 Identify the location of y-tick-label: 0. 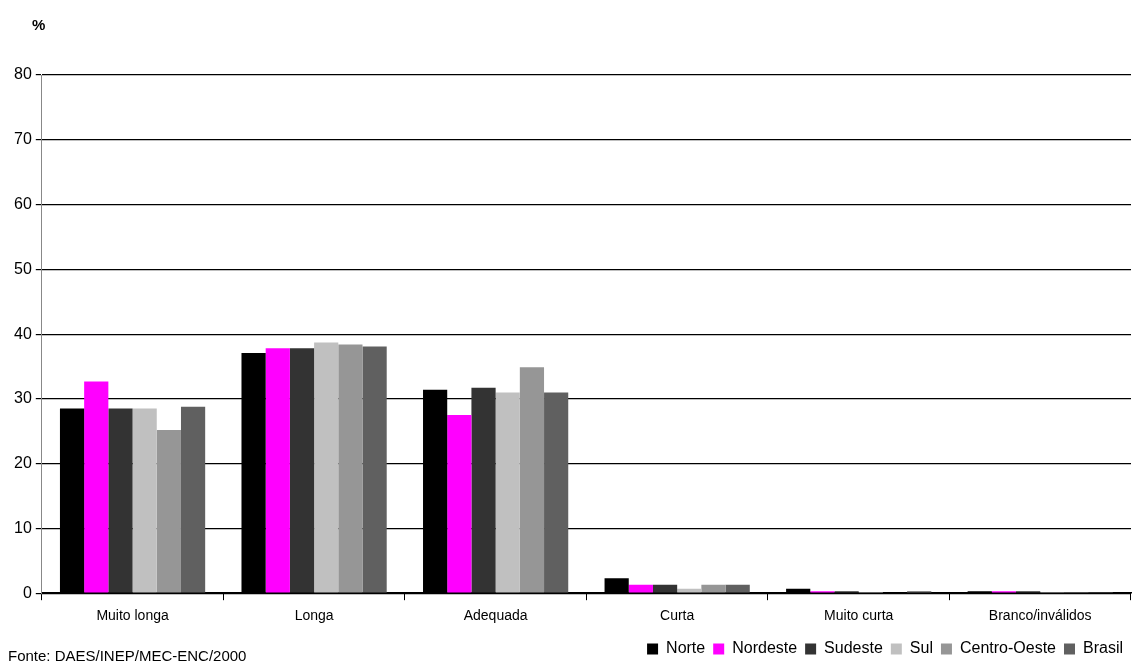
(27, 592).